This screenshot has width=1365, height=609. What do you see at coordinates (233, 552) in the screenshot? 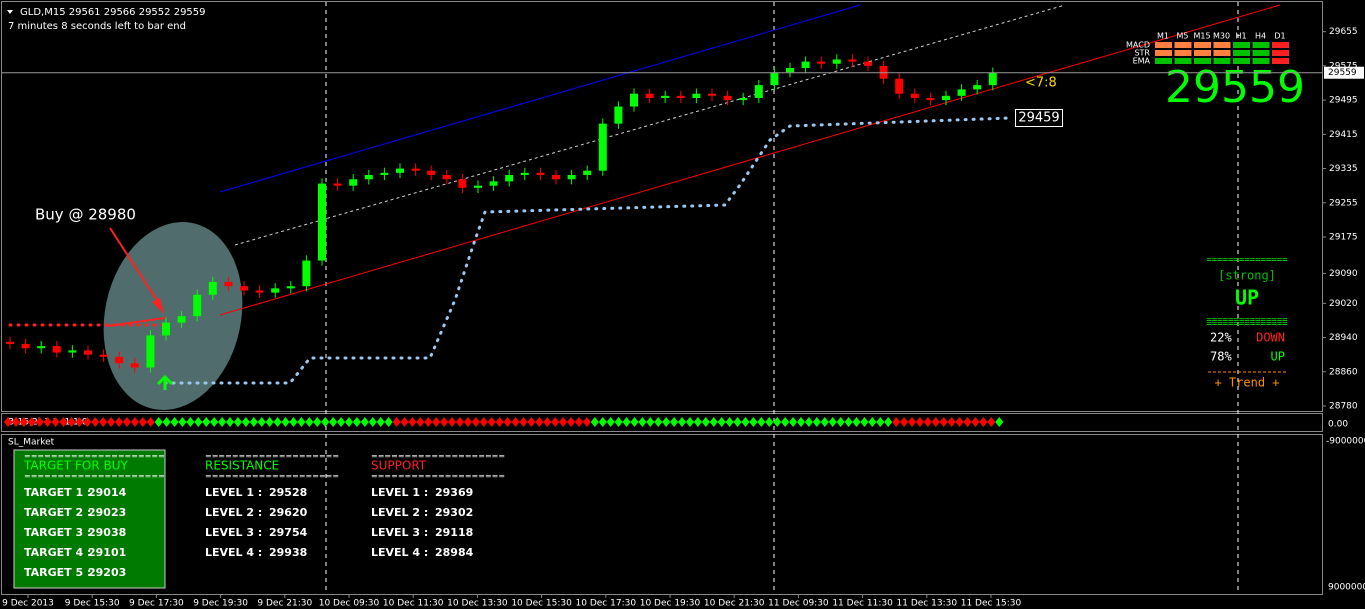
I see `row-label: LEVEL 4 :` at bounding box center [233, 552].